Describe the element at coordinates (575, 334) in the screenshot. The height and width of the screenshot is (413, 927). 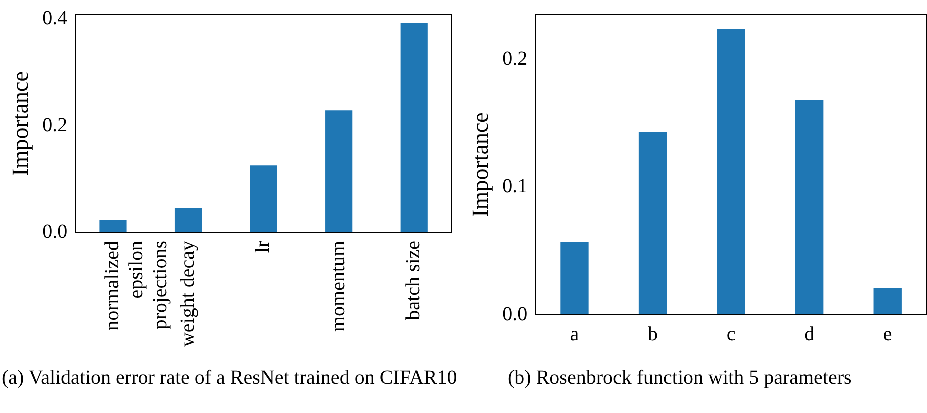
I see `x-tick-label: a` at that location.